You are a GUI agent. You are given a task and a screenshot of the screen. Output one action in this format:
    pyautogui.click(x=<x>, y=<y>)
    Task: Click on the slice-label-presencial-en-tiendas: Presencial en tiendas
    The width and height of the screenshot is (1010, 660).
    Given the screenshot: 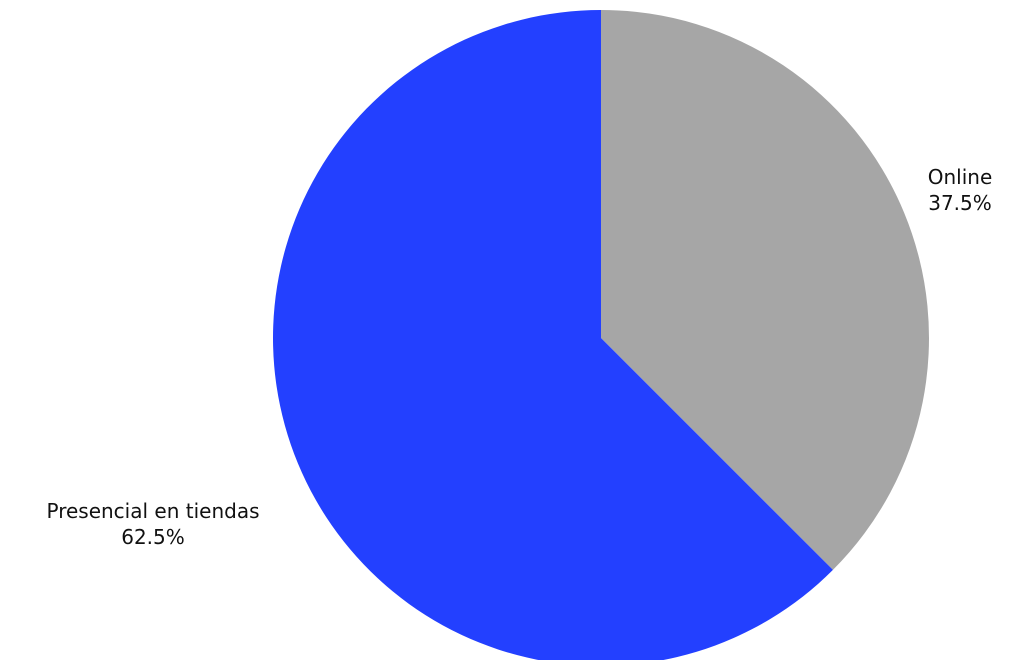 What is the action you would take?
    pyautogui.click(x=152, y=511)
    